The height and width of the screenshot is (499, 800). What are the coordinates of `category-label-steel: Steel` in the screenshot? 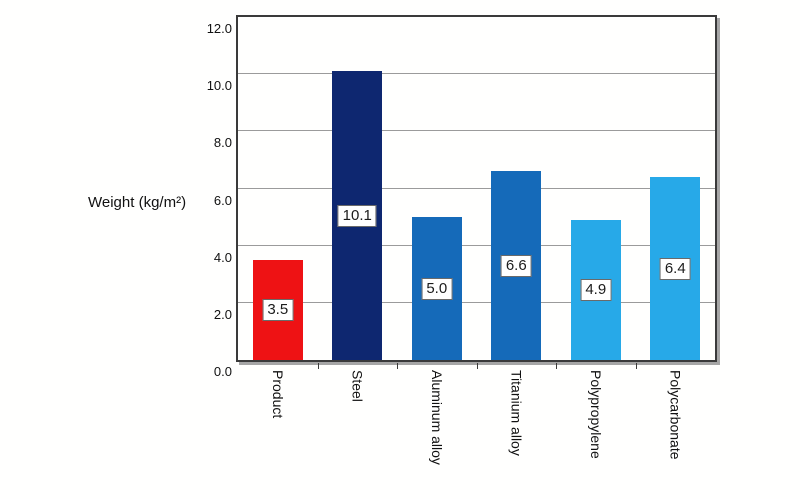 It's located at (357, 386).